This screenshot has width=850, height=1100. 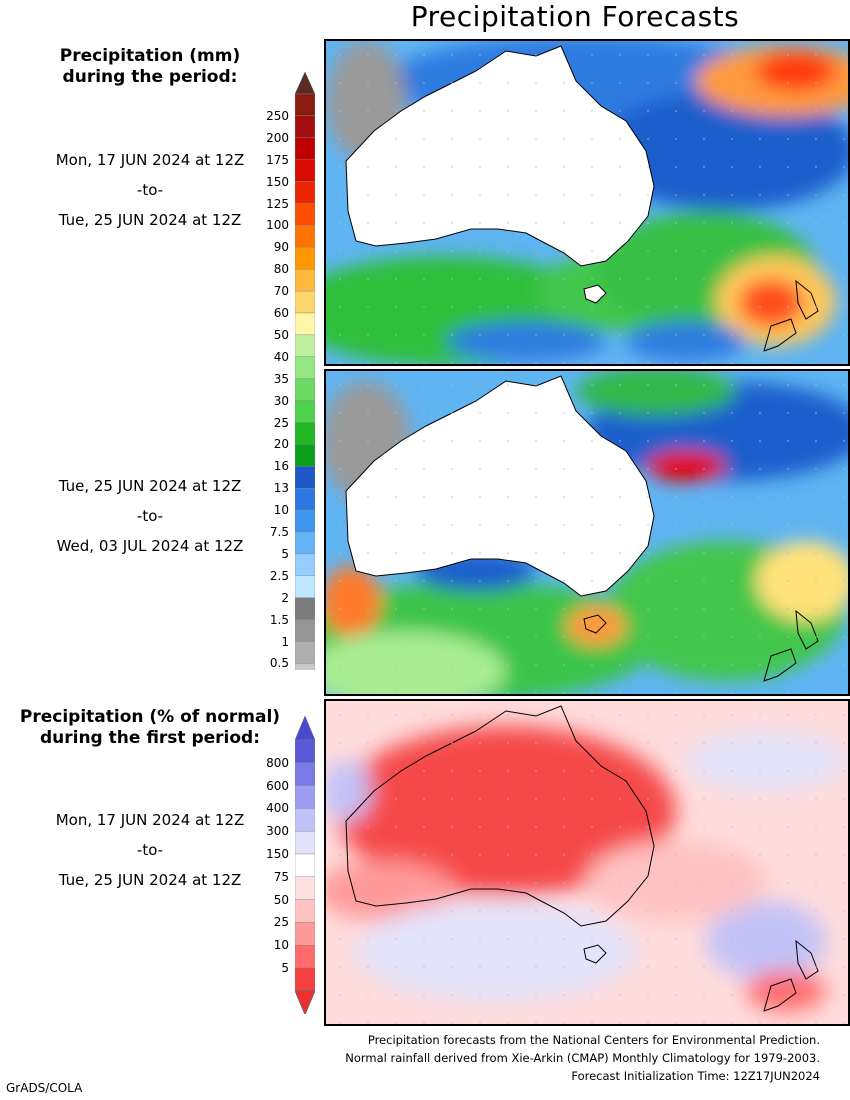 I want to click on legend-mm-tick-label: 13, so click(x=281, y=488).